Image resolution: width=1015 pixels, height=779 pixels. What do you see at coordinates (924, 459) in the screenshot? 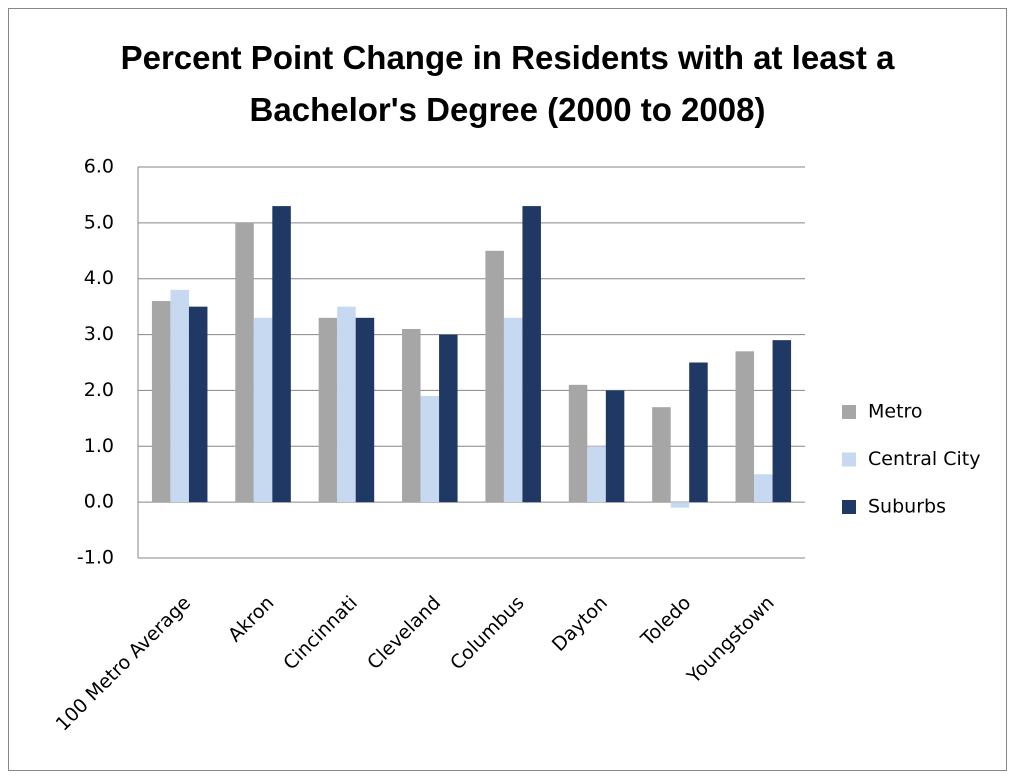
I see `legend-label: Central City` at bounding box center [924, 459].